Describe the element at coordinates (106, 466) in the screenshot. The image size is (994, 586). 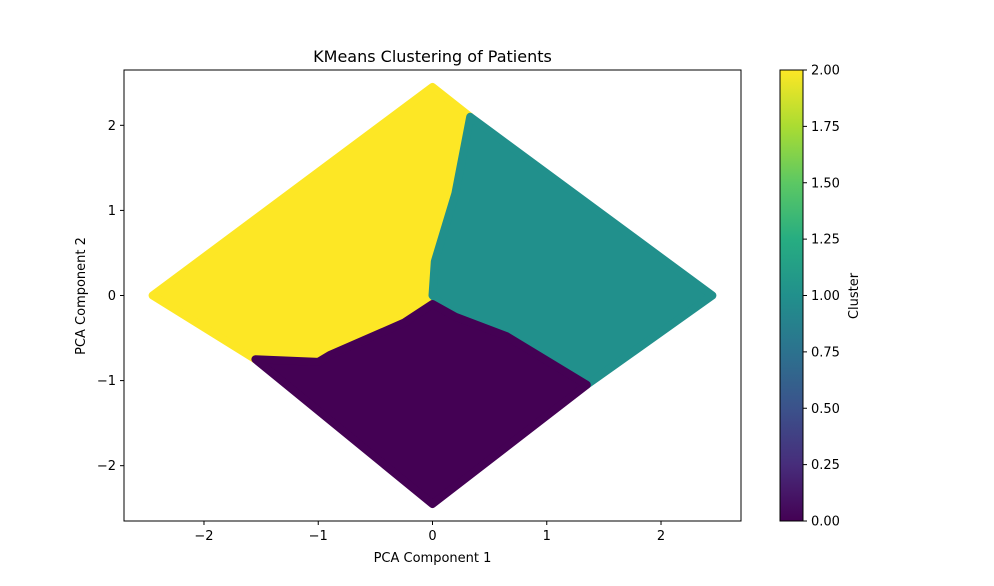
I see `y-tick-label: −2` at that location.